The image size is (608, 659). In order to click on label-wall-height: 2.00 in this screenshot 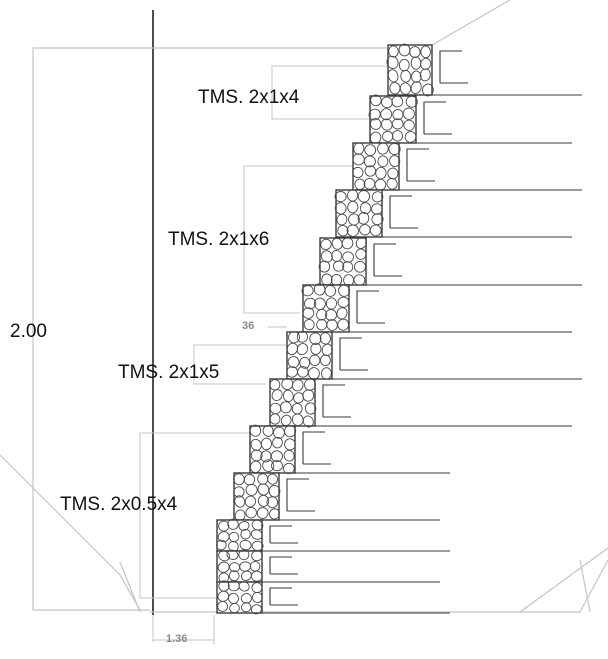, I will do `click(28, 331)`.